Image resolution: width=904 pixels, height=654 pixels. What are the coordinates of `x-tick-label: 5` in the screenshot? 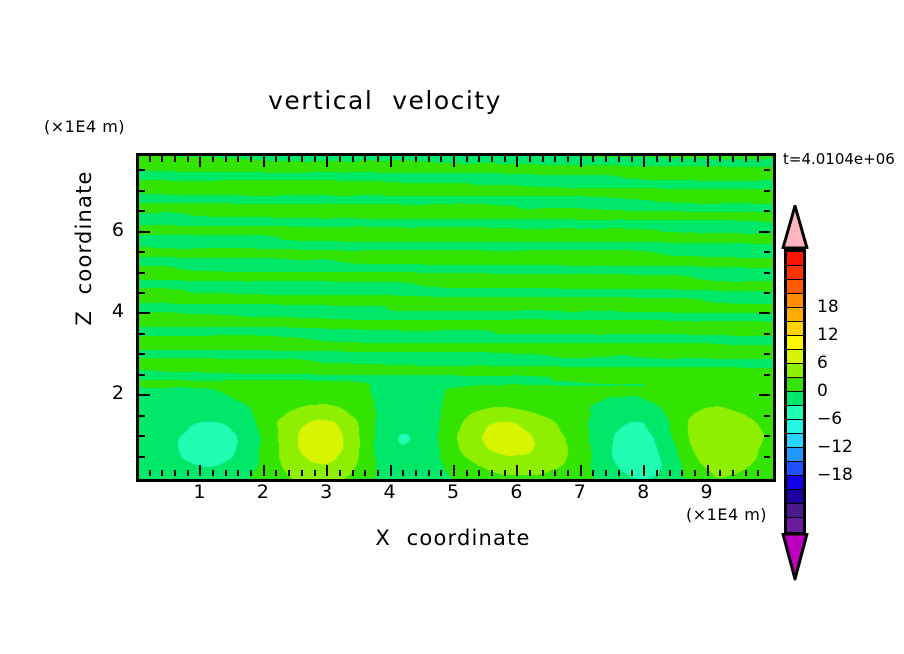 It's located at (453, 492).